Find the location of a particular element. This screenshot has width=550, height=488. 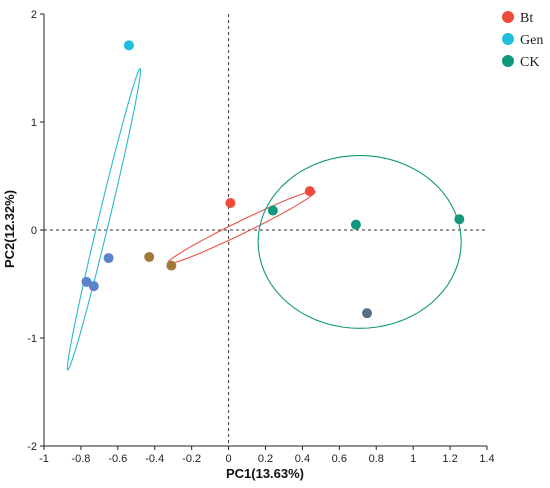

y-tick-label: 2 is located at coordinates (34, 15).